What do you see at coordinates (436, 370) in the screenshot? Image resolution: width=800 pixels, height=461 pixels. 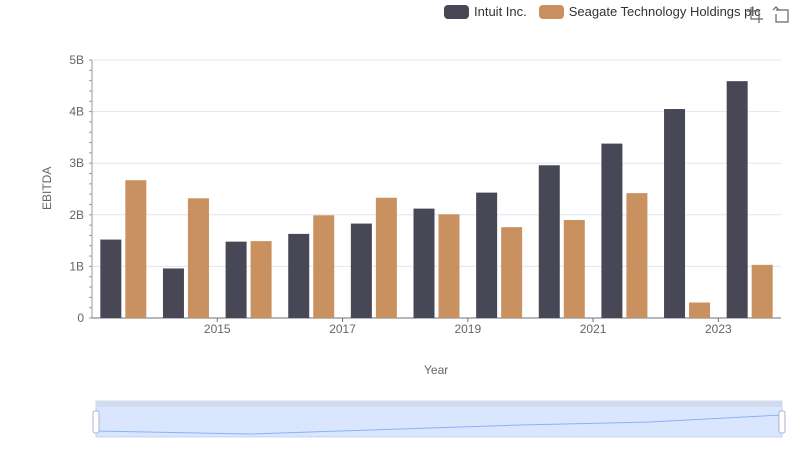 I see `x-axis-title: Year` at bounding box center [436, 370].